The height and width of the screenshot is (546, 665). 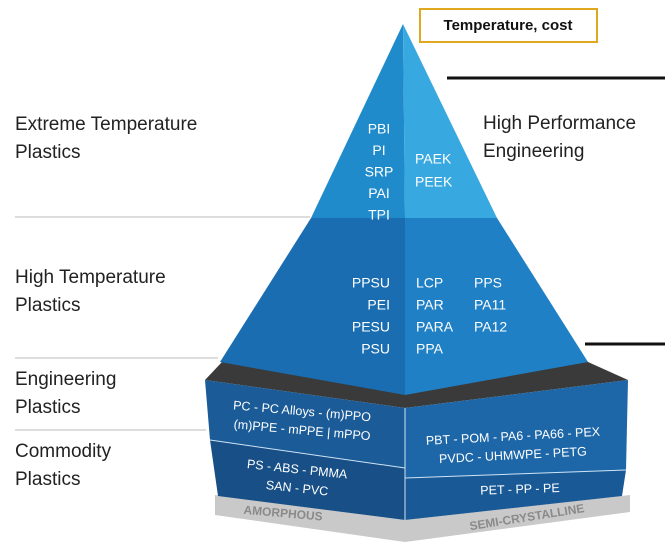 I want to click on commodity-left, so click(x=307, y=480).